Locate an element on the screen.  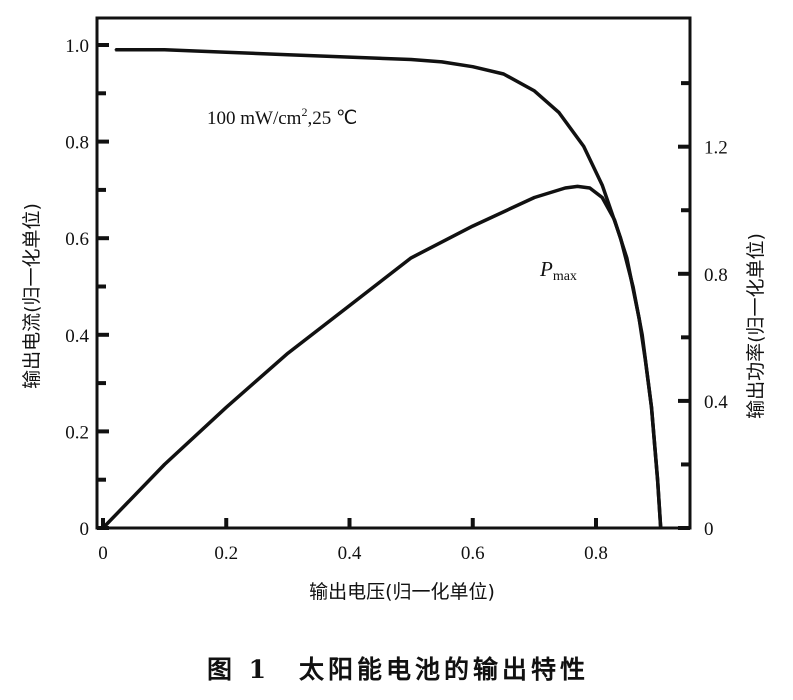
x-tick-label: 0 is located at coordinates (103, 553).